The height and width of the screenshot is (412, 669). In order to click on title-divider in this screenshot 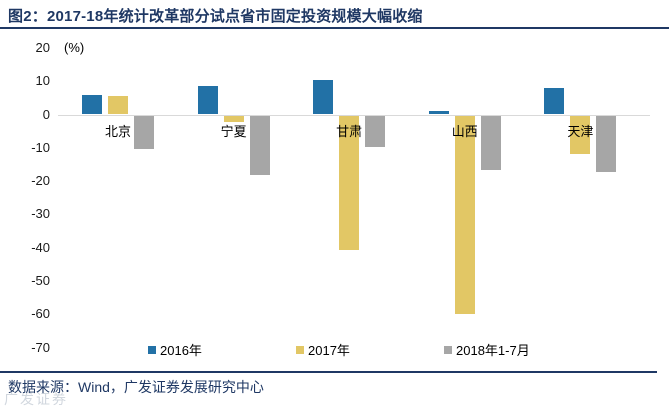, I will do `click(334, 28)`.